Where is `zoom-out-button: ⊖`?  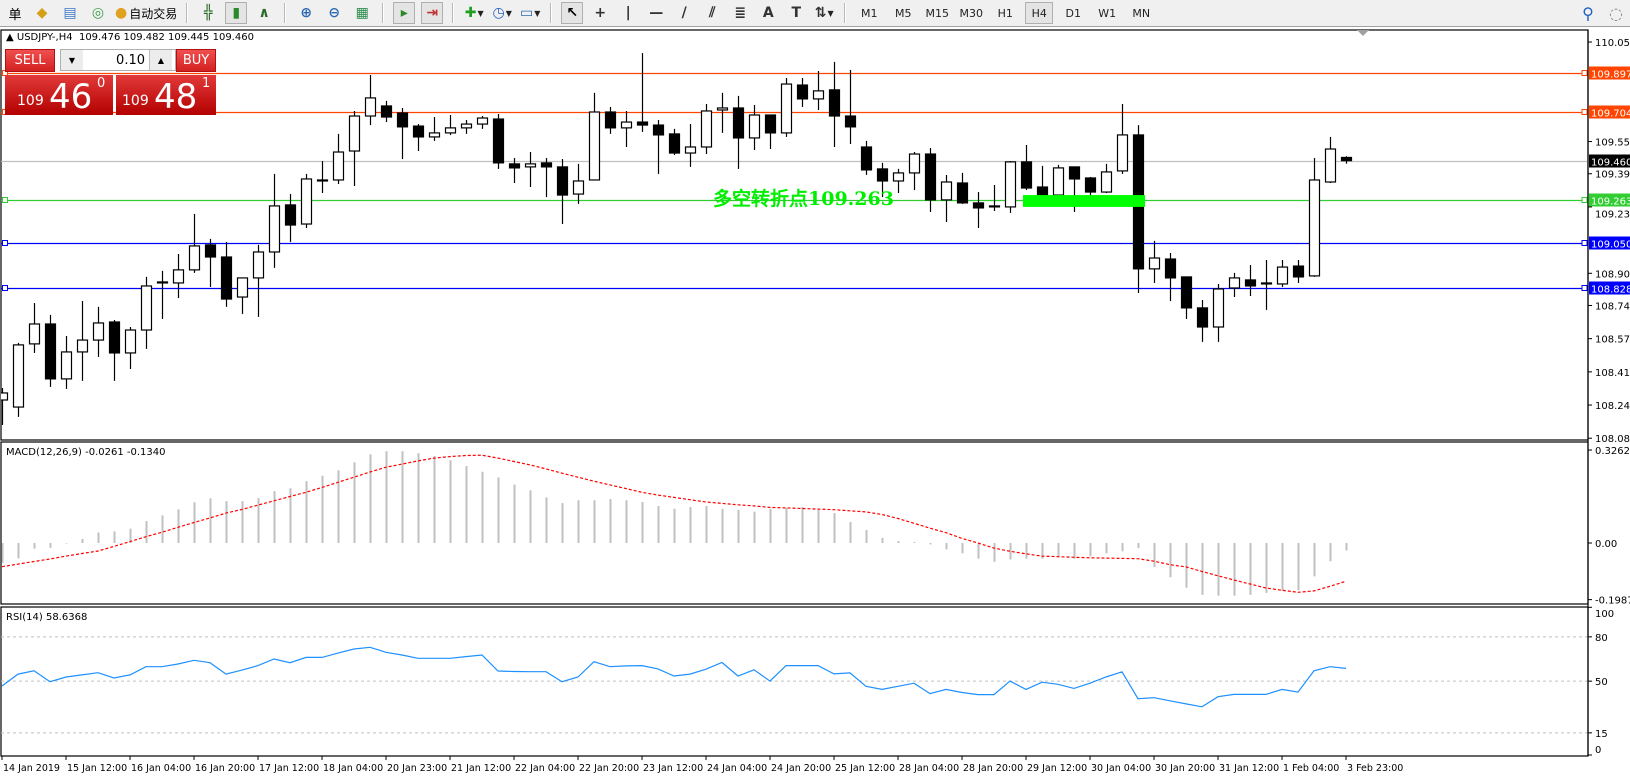 zoom-out-button: ⊖ is located at coordinates (334, 13).